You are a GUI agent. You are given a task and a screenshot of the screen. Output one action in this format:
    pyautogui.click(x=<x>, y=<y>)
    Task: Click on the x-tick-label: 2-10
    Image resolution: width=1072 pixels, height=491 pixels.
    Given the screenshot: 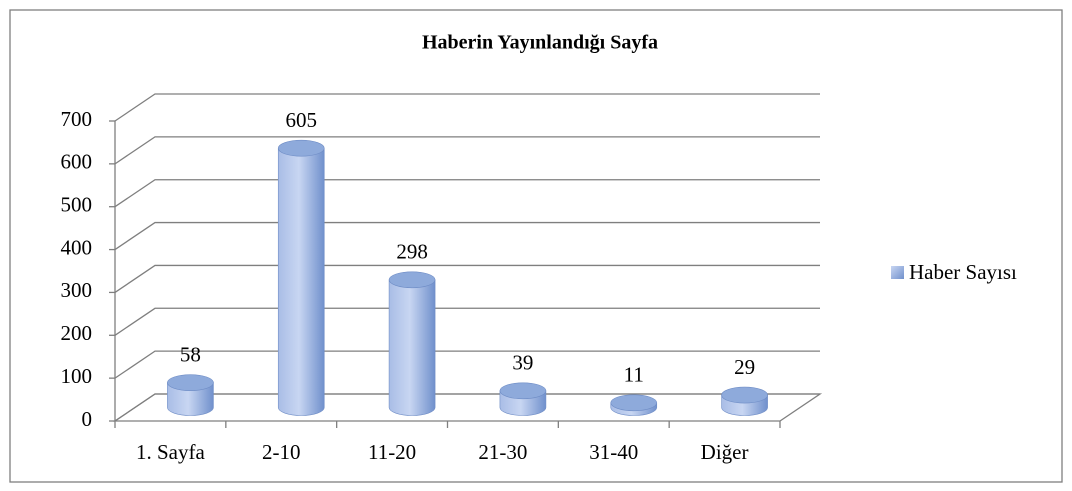 What is the action you would take?
    pyautogui.click(x=281, y=452)
    